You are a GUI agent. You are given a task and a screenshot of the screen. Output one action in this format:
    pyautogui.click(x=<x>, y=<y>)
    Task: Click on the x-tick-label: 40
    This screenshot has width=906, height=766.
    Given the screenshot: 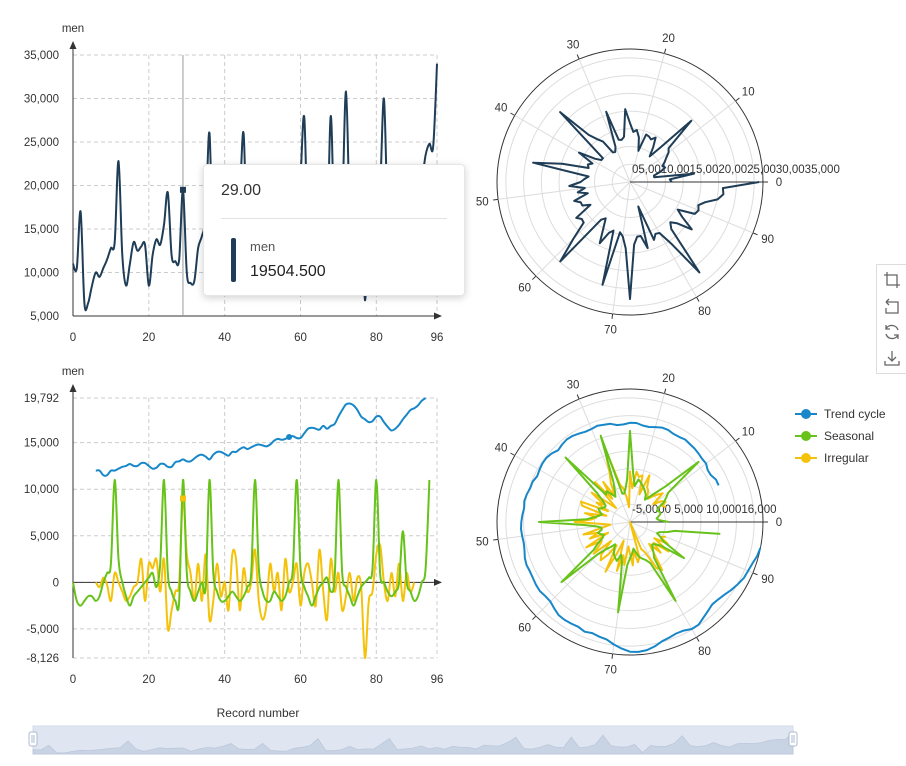 What is the action you would take?
    pyautogui.click(x=224, y=338)
    